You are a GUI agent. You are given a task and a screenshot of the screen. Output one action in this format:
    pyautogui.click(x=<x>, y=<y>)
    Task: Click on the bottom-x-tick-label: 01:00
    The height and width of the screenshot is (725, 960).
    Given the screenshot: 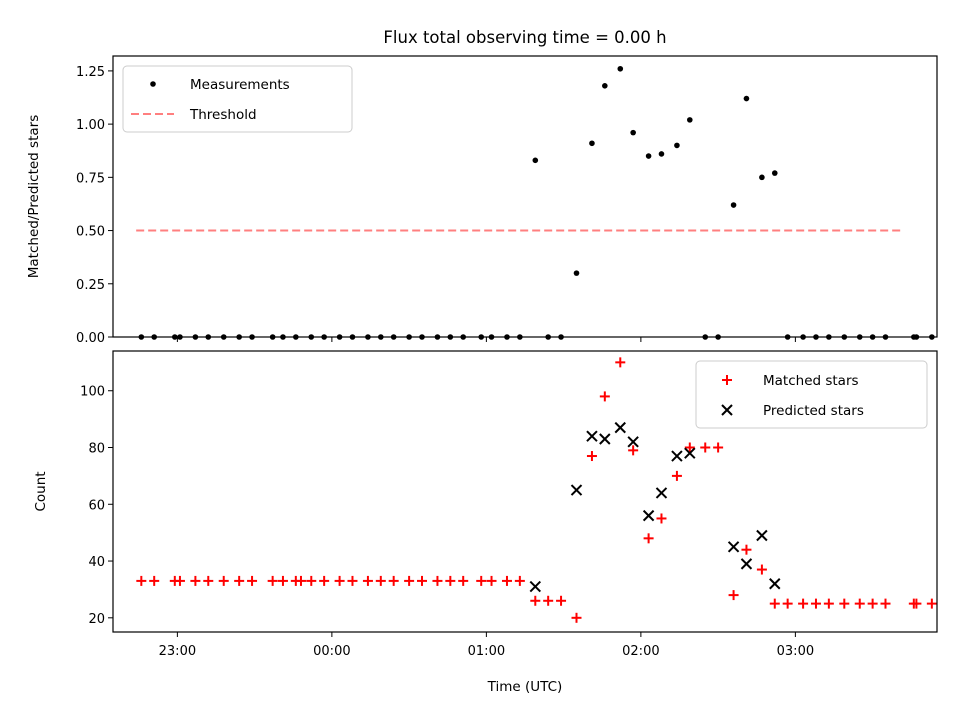 What is the action you would take?
    pyautogui.click(x=486, y=651)
    